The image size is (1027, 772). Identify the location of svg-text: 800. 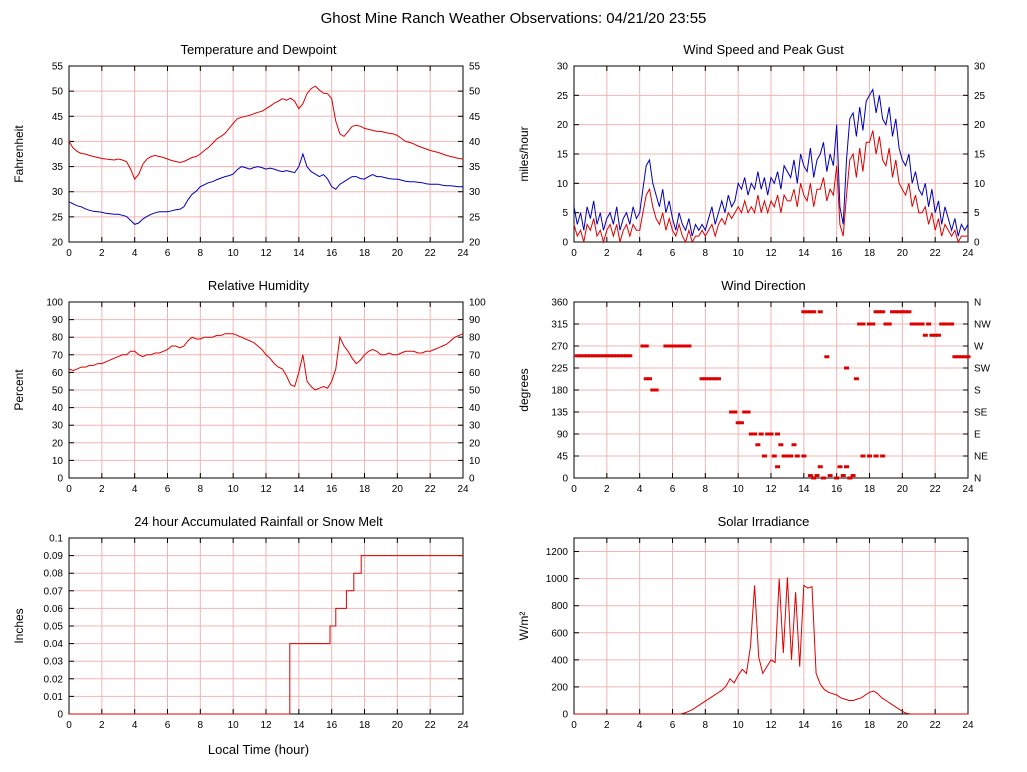
(559, 606).